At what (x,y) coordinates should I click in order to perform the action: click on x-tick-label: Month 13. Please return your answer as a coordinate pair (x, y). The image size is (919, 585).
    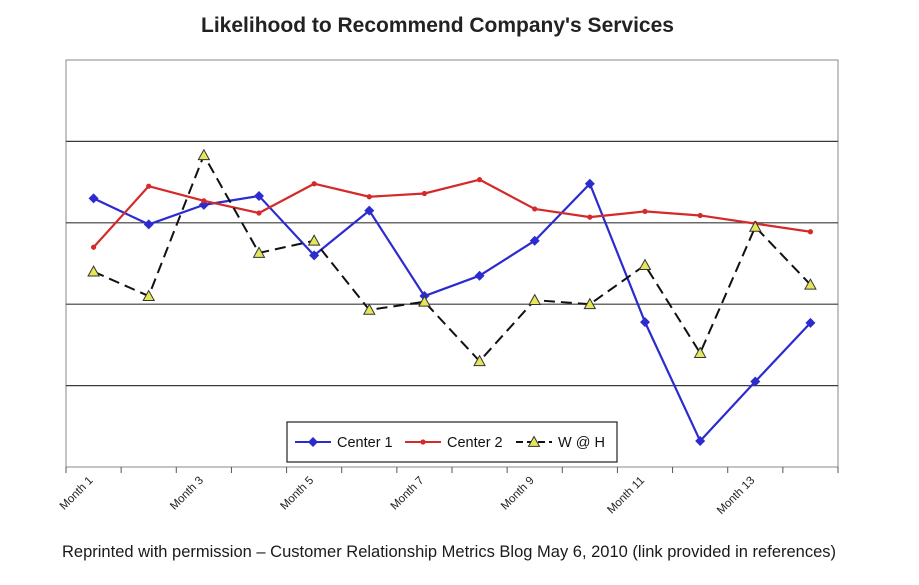
    Looking at the image, I should click on (736, 496).